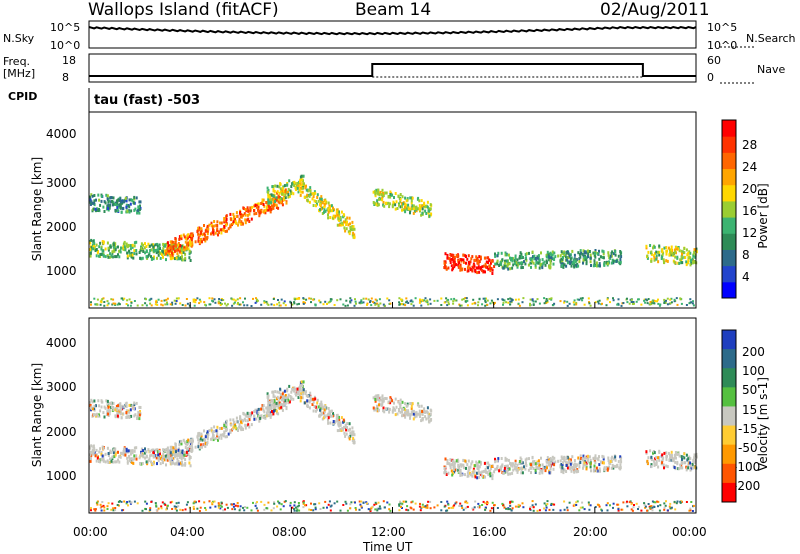 The height and width of the screenshot is (554, 800). I want to click on freq-tick-top: 18, so click(69, 60).